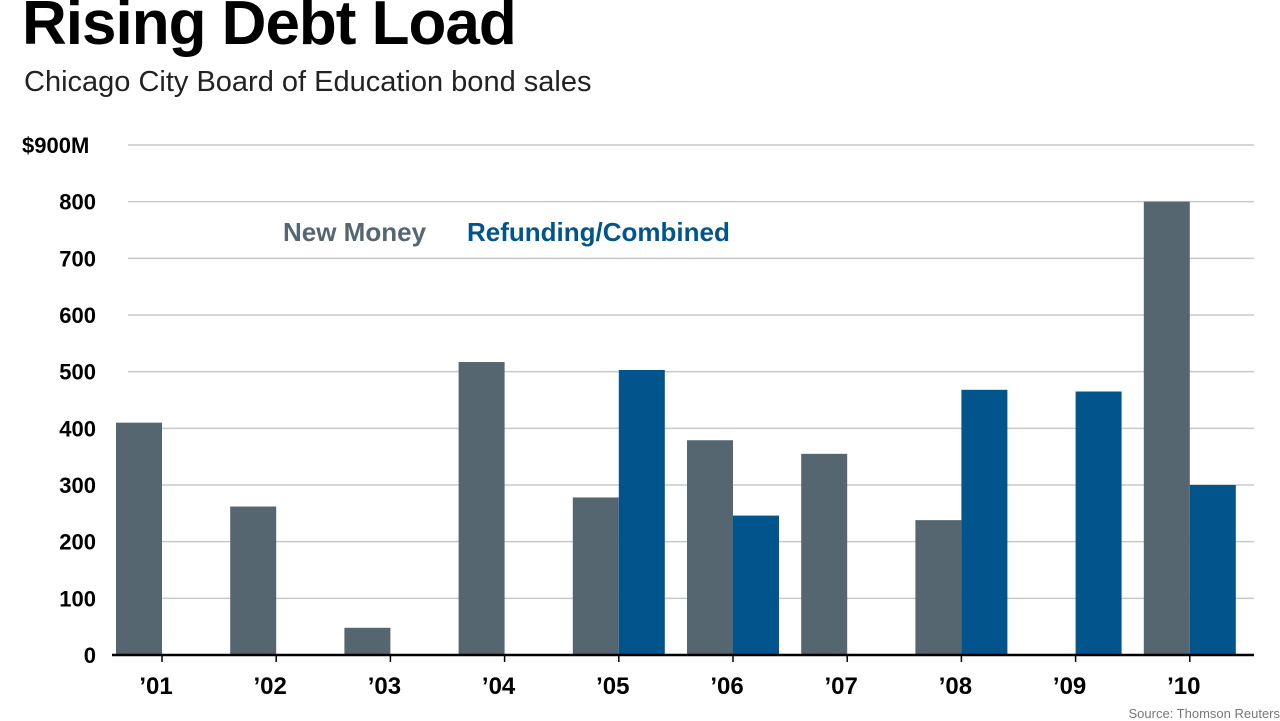 This screenshot has width=1280, height=721. What do you see at coordinates (1069, 686) in the screenshot?
I see `x-tick-label: ’09` at bounding box center [1069, 686].